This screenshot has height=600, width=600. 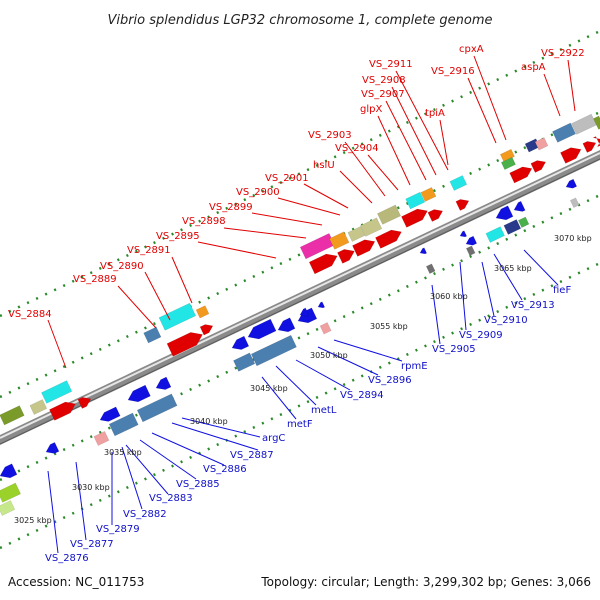 What do you see at coordinates (171, 498) in the screenshot?
I see `gene-label-bottom: VS_2883` at bounding box center [171, 498].